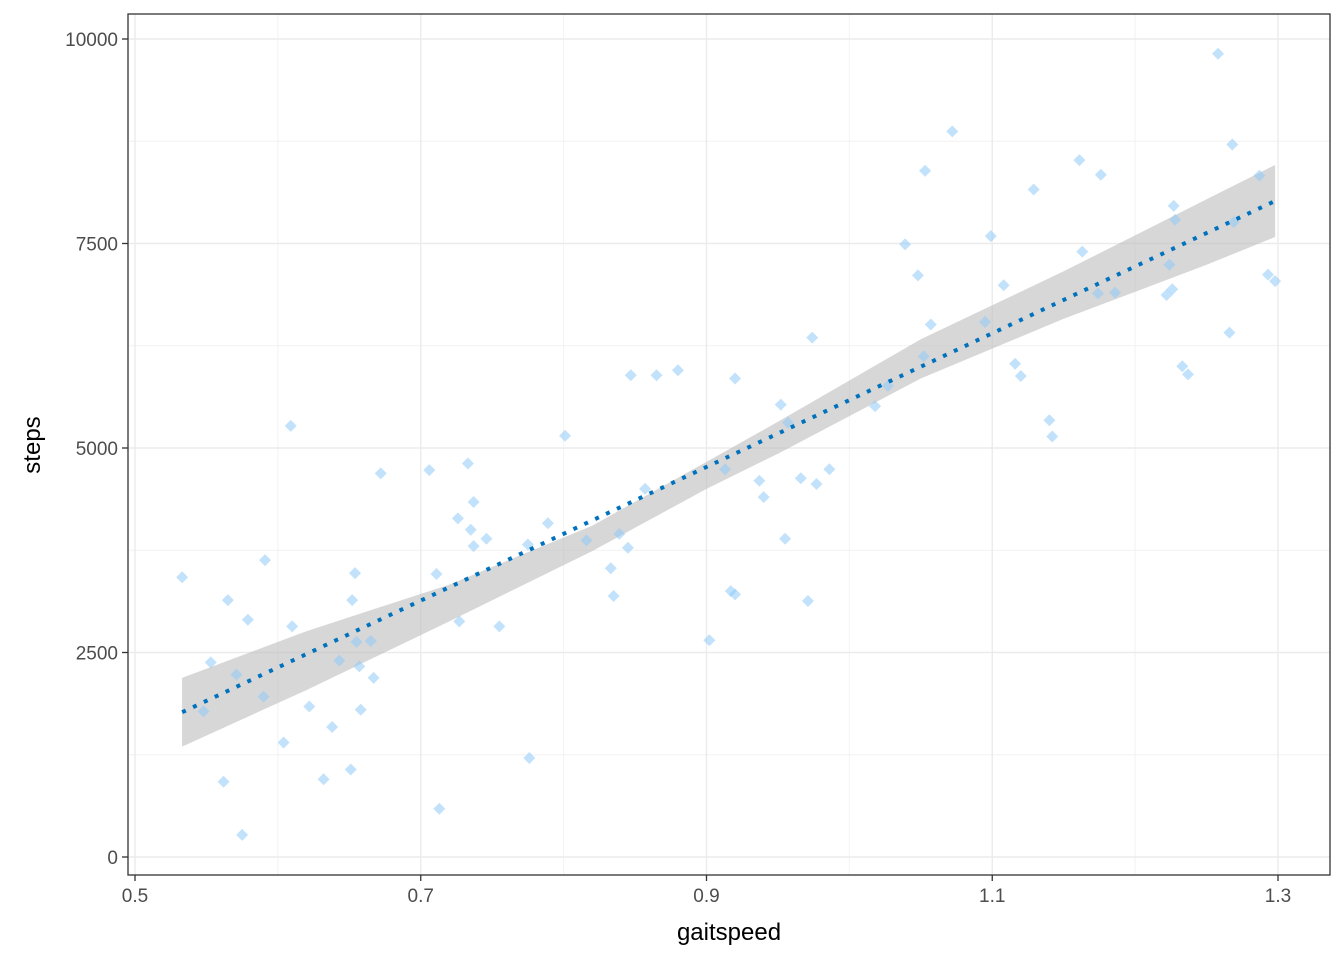  What do you see at coordinates (135, 896) in the screenshot?
I see `x-tick-label: 0.5` at bounding box center [135, 896].